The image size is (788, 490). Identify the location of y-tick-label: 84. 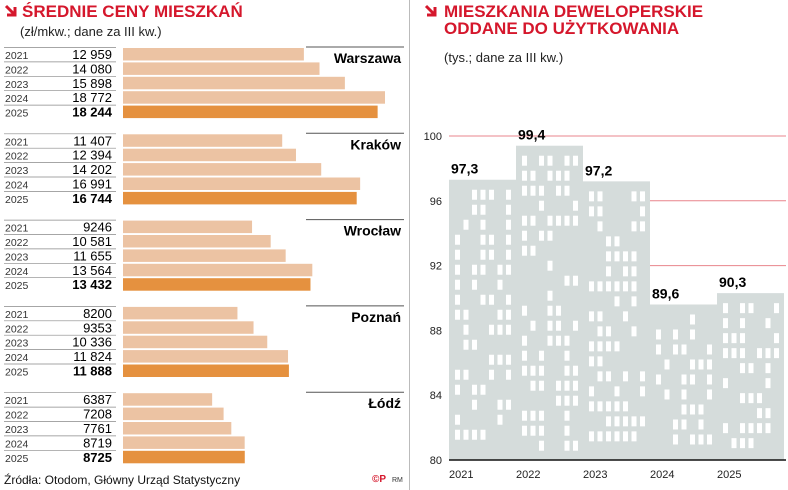
(436, 396).